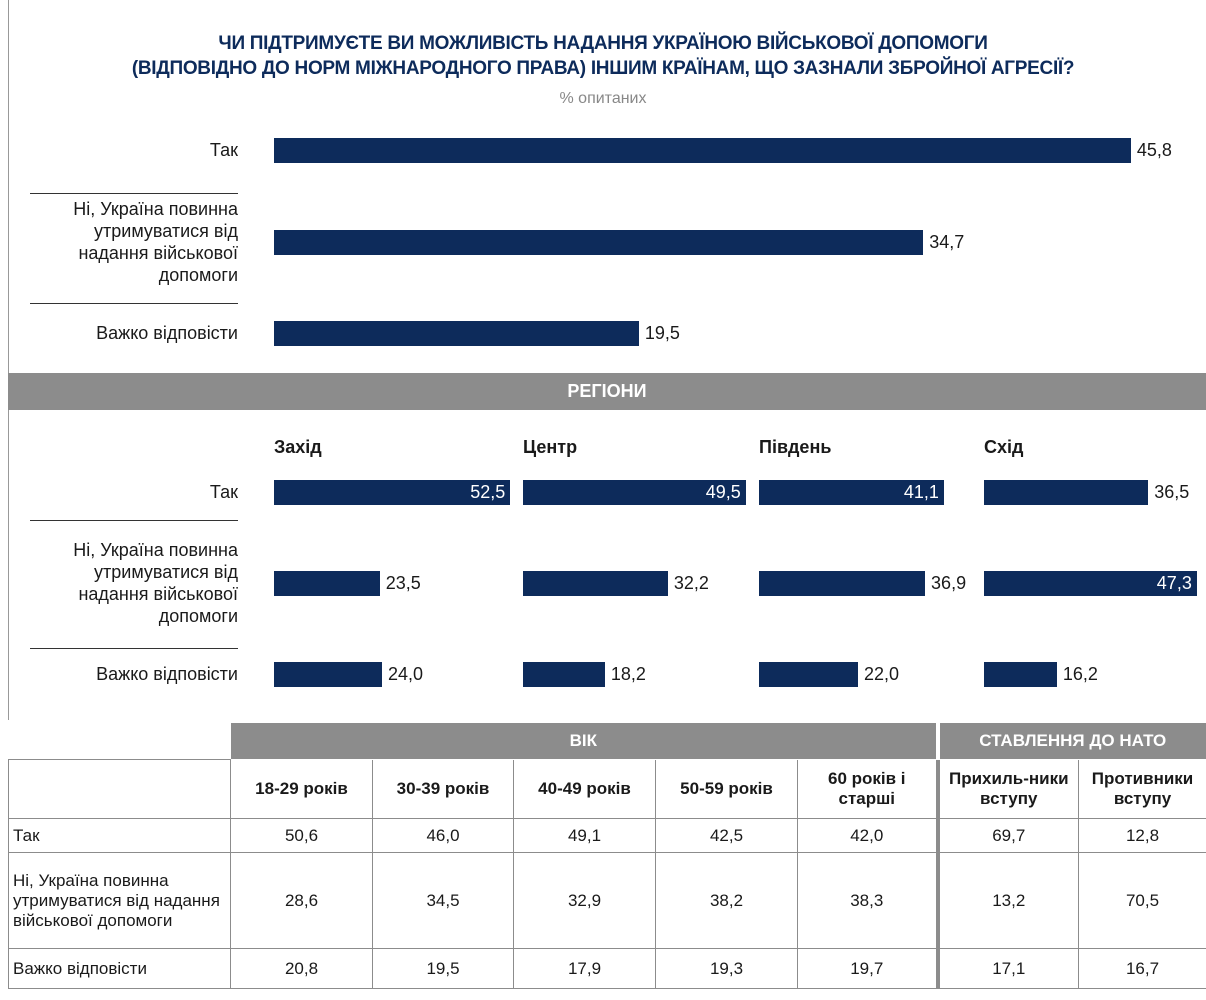 The width and height of the screenshot is (1206, 1000). Describe the element at coordinates (607, 391) in the screenshot. I see `section-band: РЕГІОНИ` at that location.